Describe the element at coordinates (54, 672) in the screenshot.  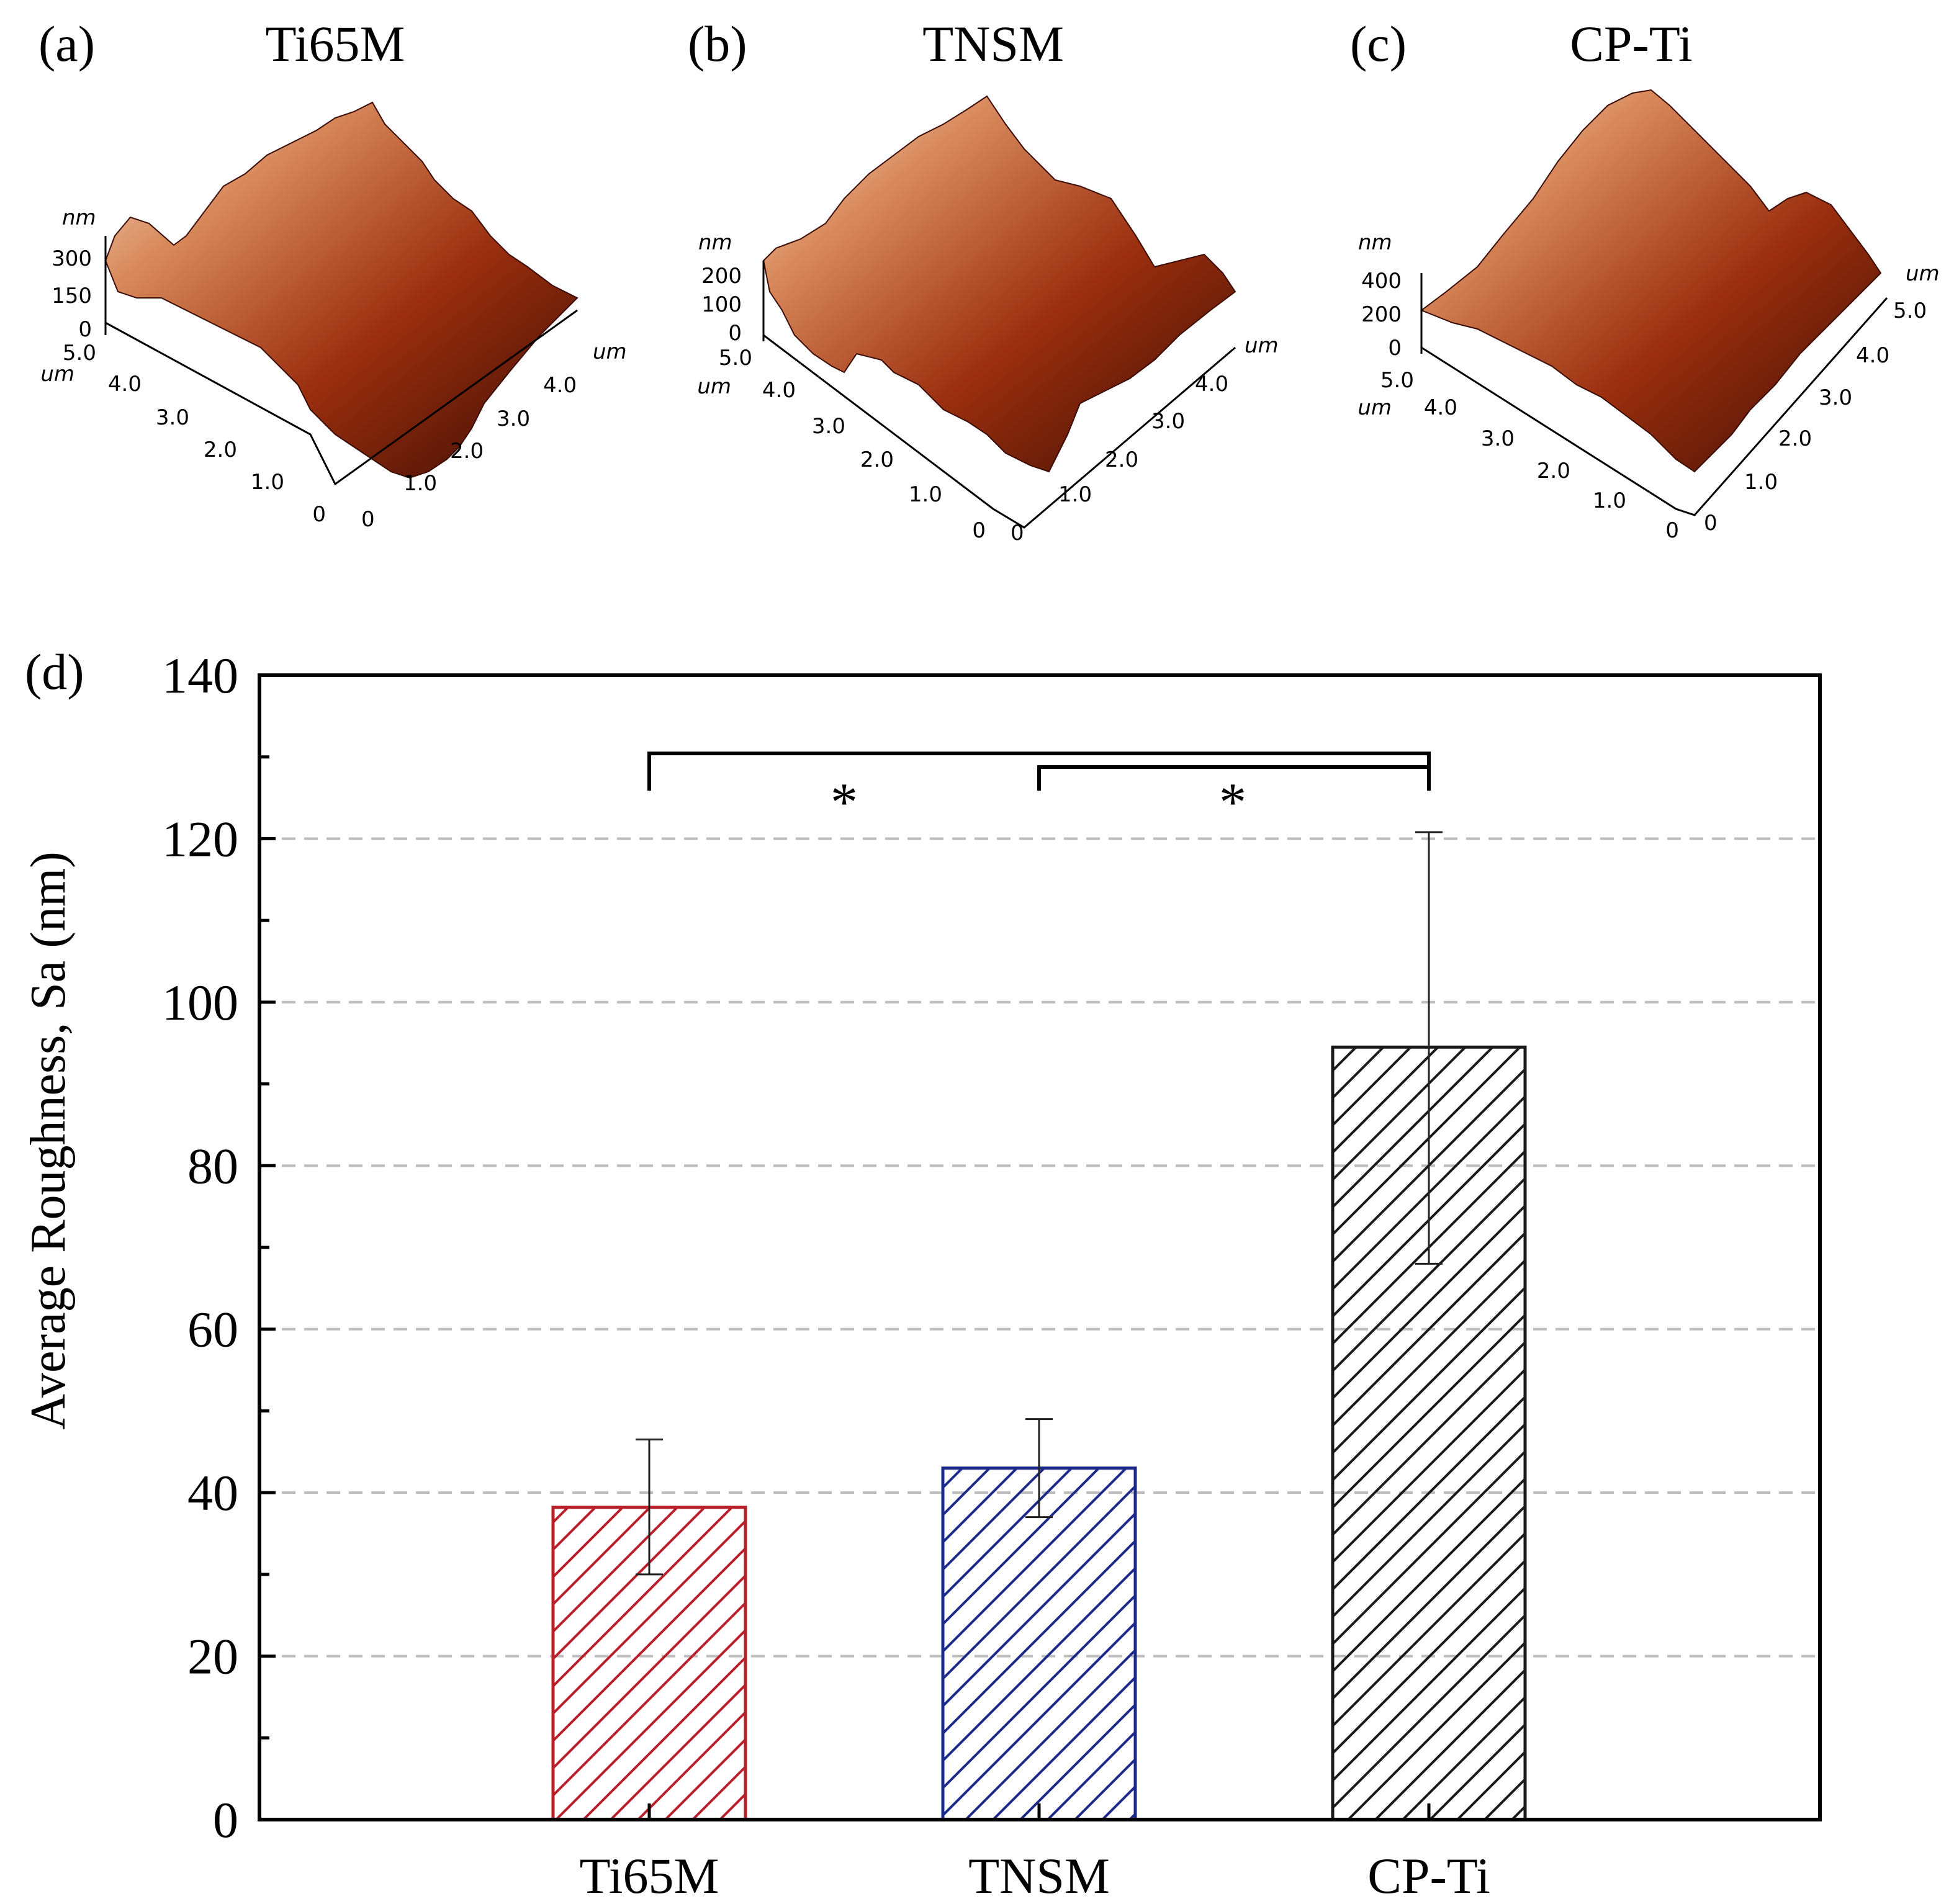
I see `panel-letter: (d)` at that location.